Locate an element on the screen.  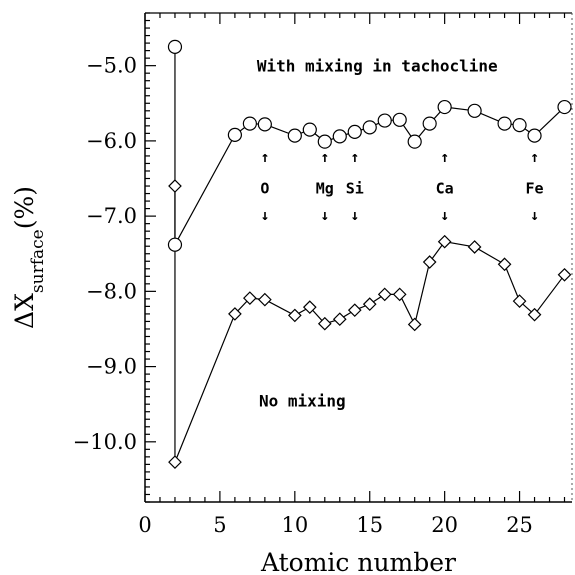
element-label: O is located at coordinates (264, 189).